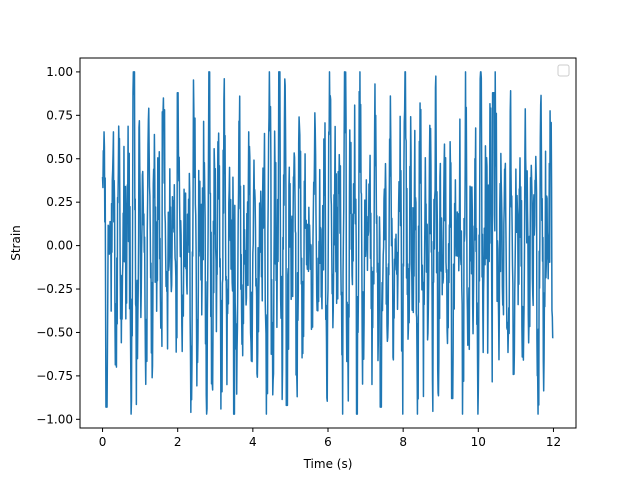  I want to click on y-axis-label: Strain, so click(16, 243).